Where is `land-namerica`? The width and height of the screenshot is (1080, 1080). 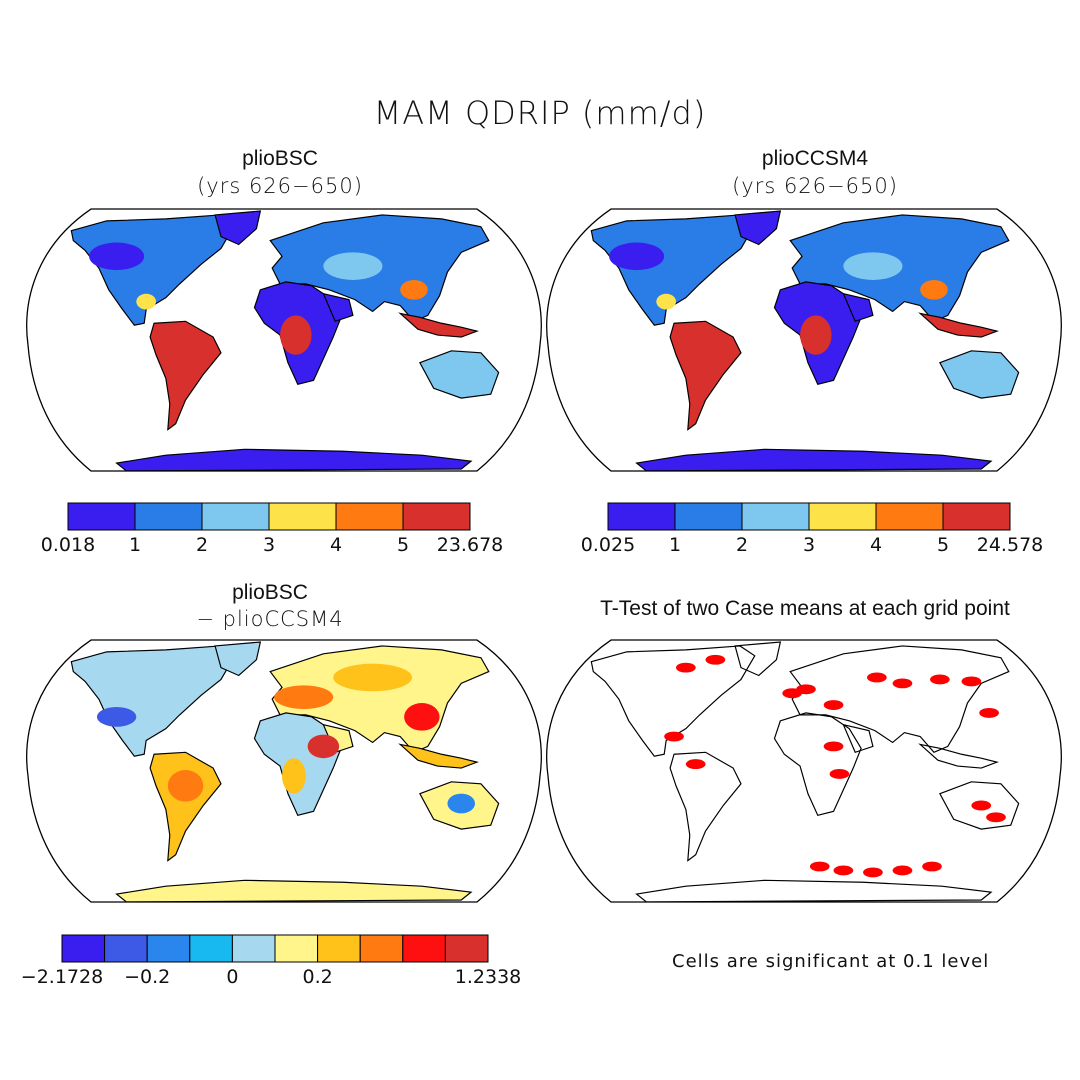 land-namerica is located at coordinates (153, 701).